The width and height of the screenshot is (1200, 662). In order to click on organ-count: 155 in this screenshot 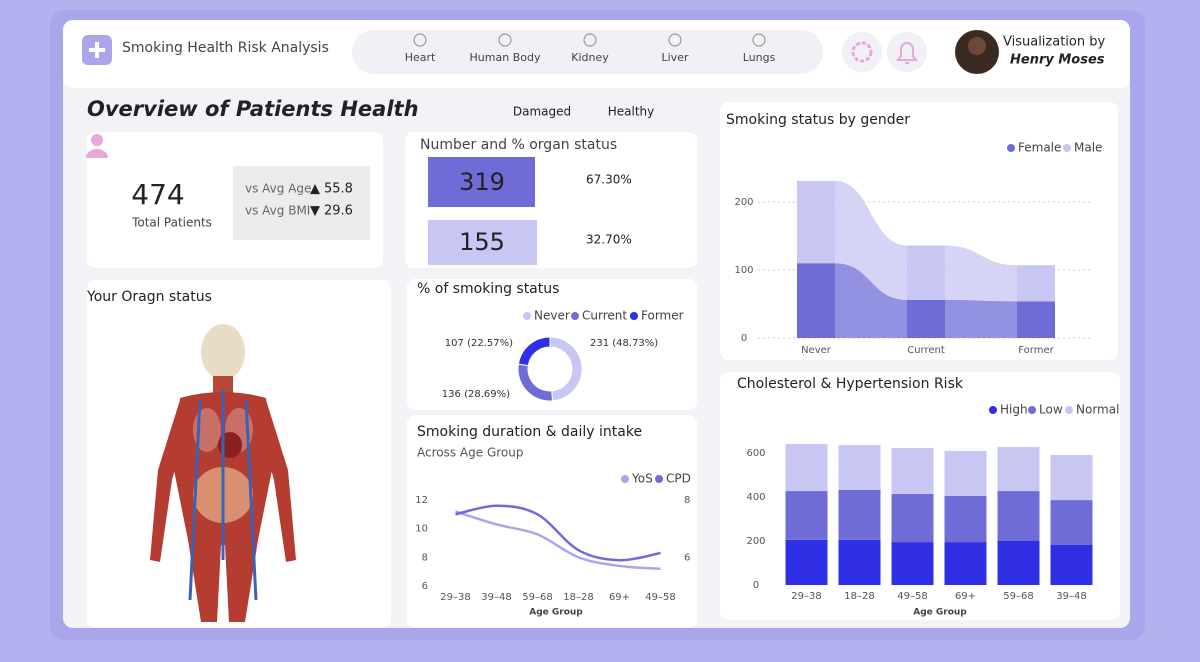, I will do `click(482, 242)`.